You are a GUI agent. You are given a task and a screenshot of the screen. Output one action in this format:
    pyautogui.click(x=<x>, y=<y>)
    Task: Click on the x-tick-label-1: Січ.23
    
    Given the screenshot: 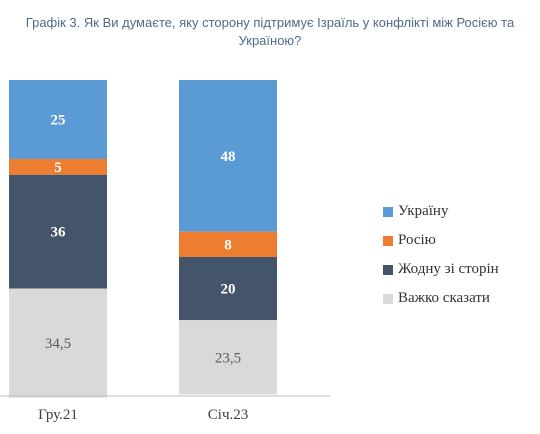 What is the action you would take?
    pyautogui.click(x=228, y=415)
    